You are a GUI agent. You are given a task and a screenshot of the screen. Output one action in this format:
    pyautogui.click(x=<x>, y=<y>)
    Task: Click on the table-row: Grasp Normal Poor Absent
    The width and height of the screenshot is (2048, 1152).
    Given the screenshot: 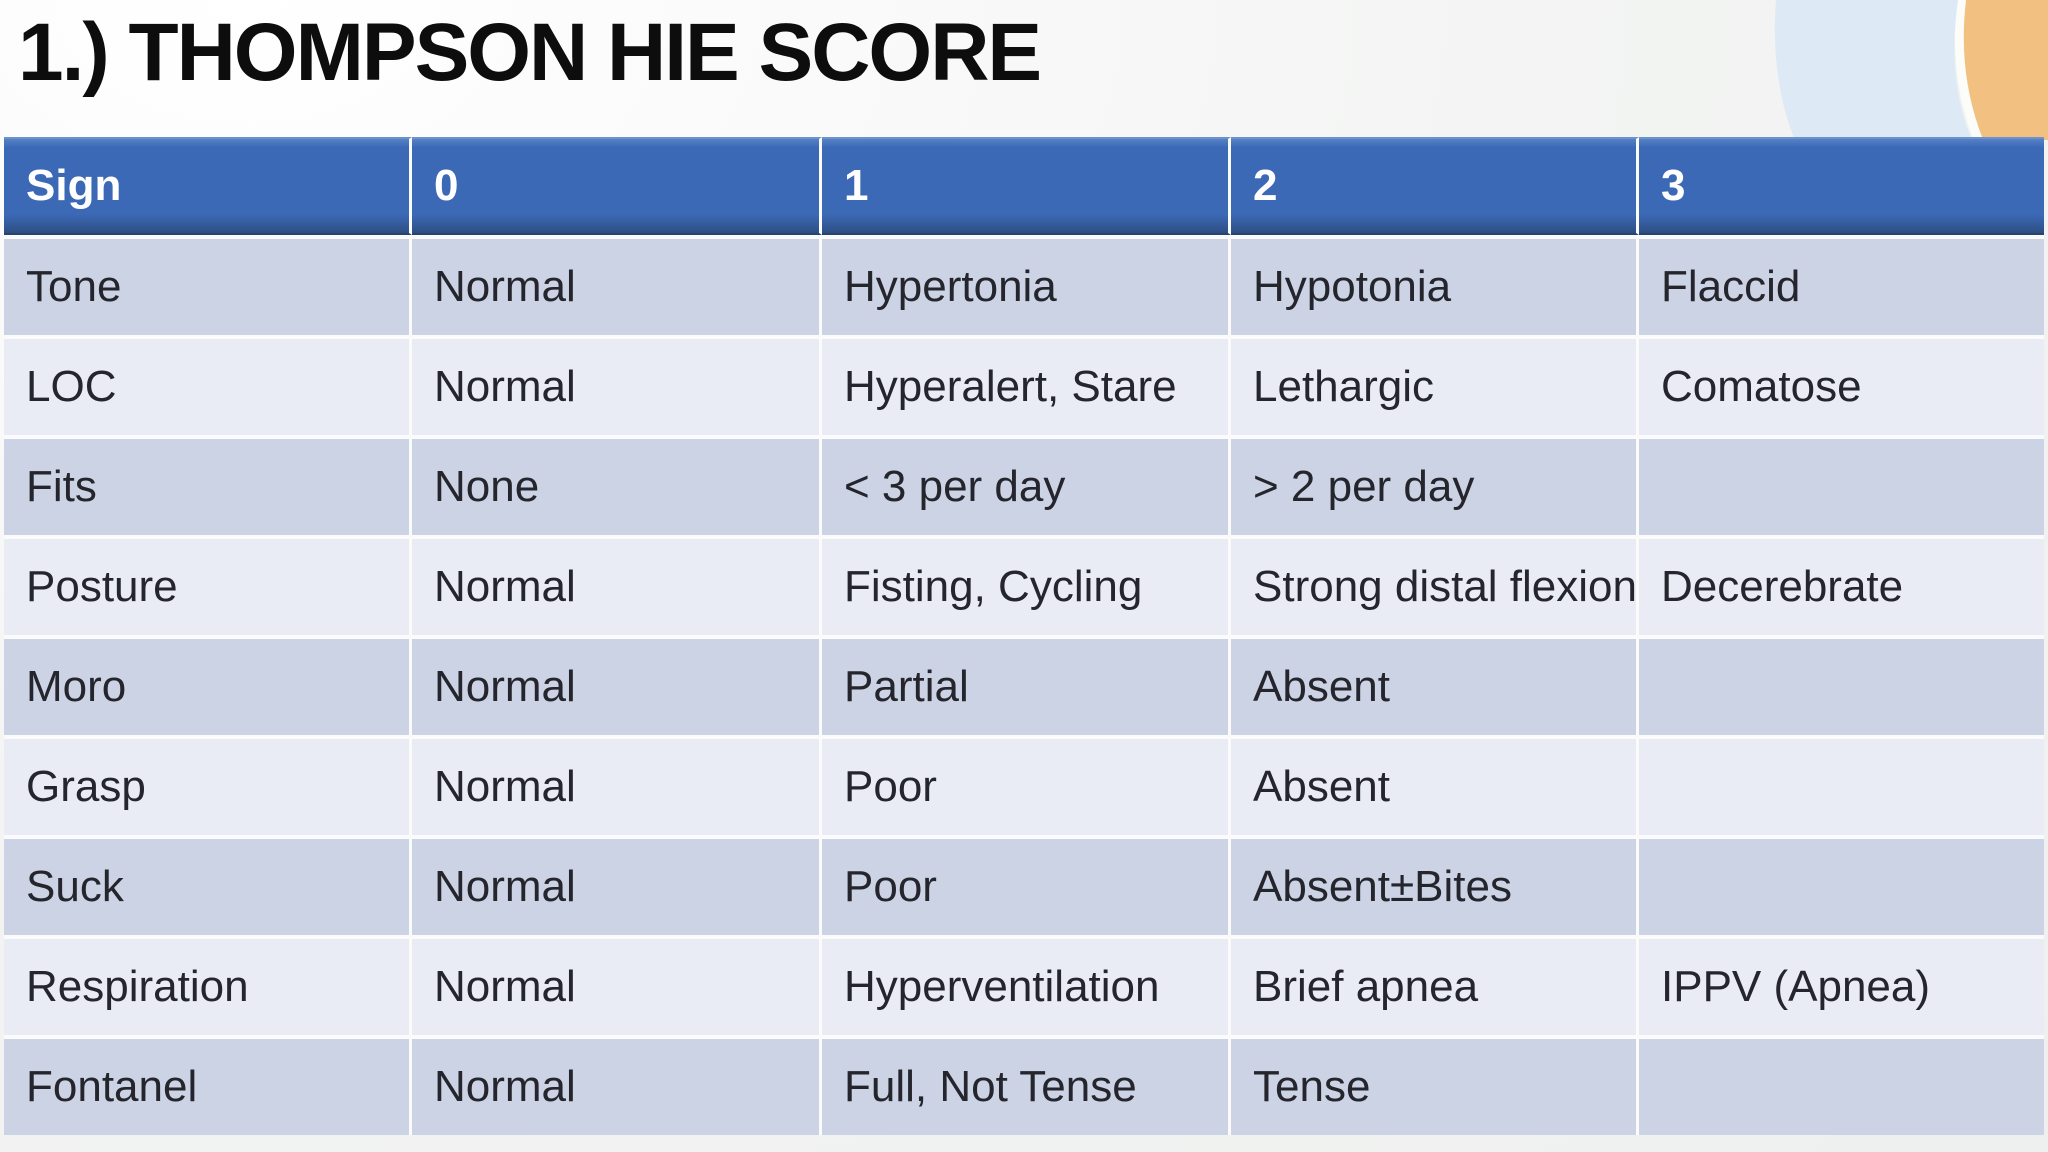 What is the action you would take?
    pyautogui.click(x=1024, y=785)
    